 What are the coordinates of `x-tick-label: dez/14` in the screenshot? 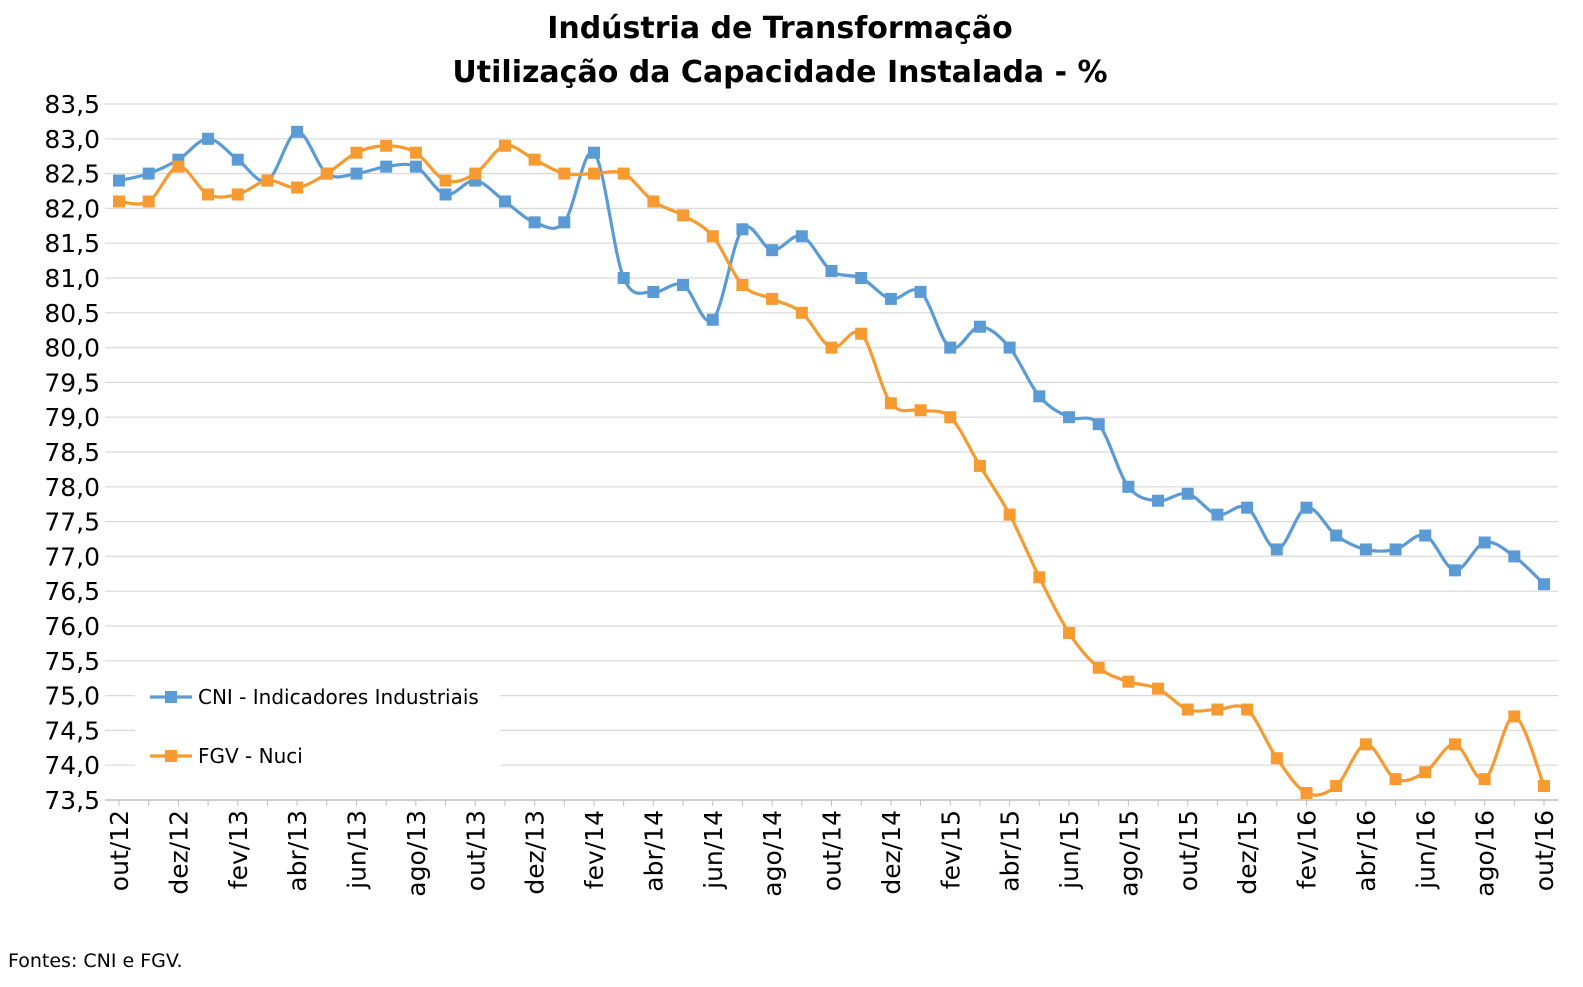 It's located at (891, 852).